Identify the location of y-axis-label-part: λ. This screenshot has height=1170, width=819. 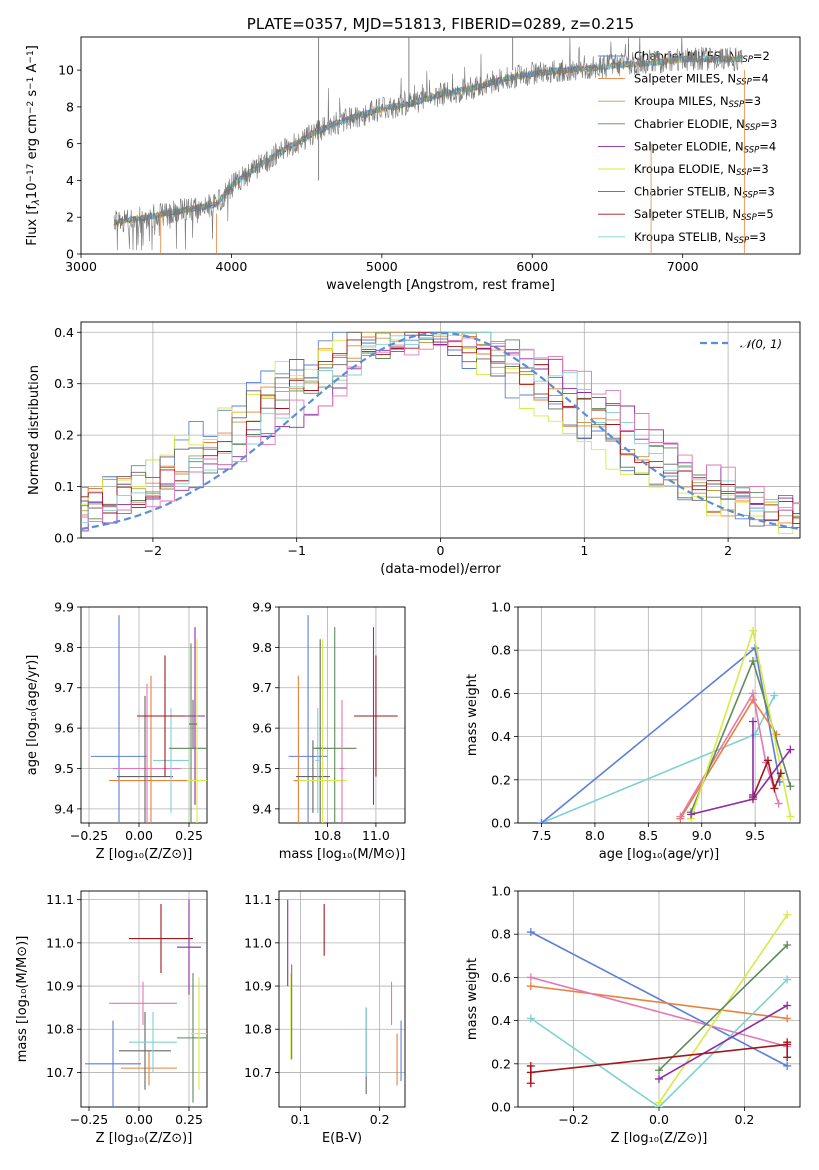
(36, 202).